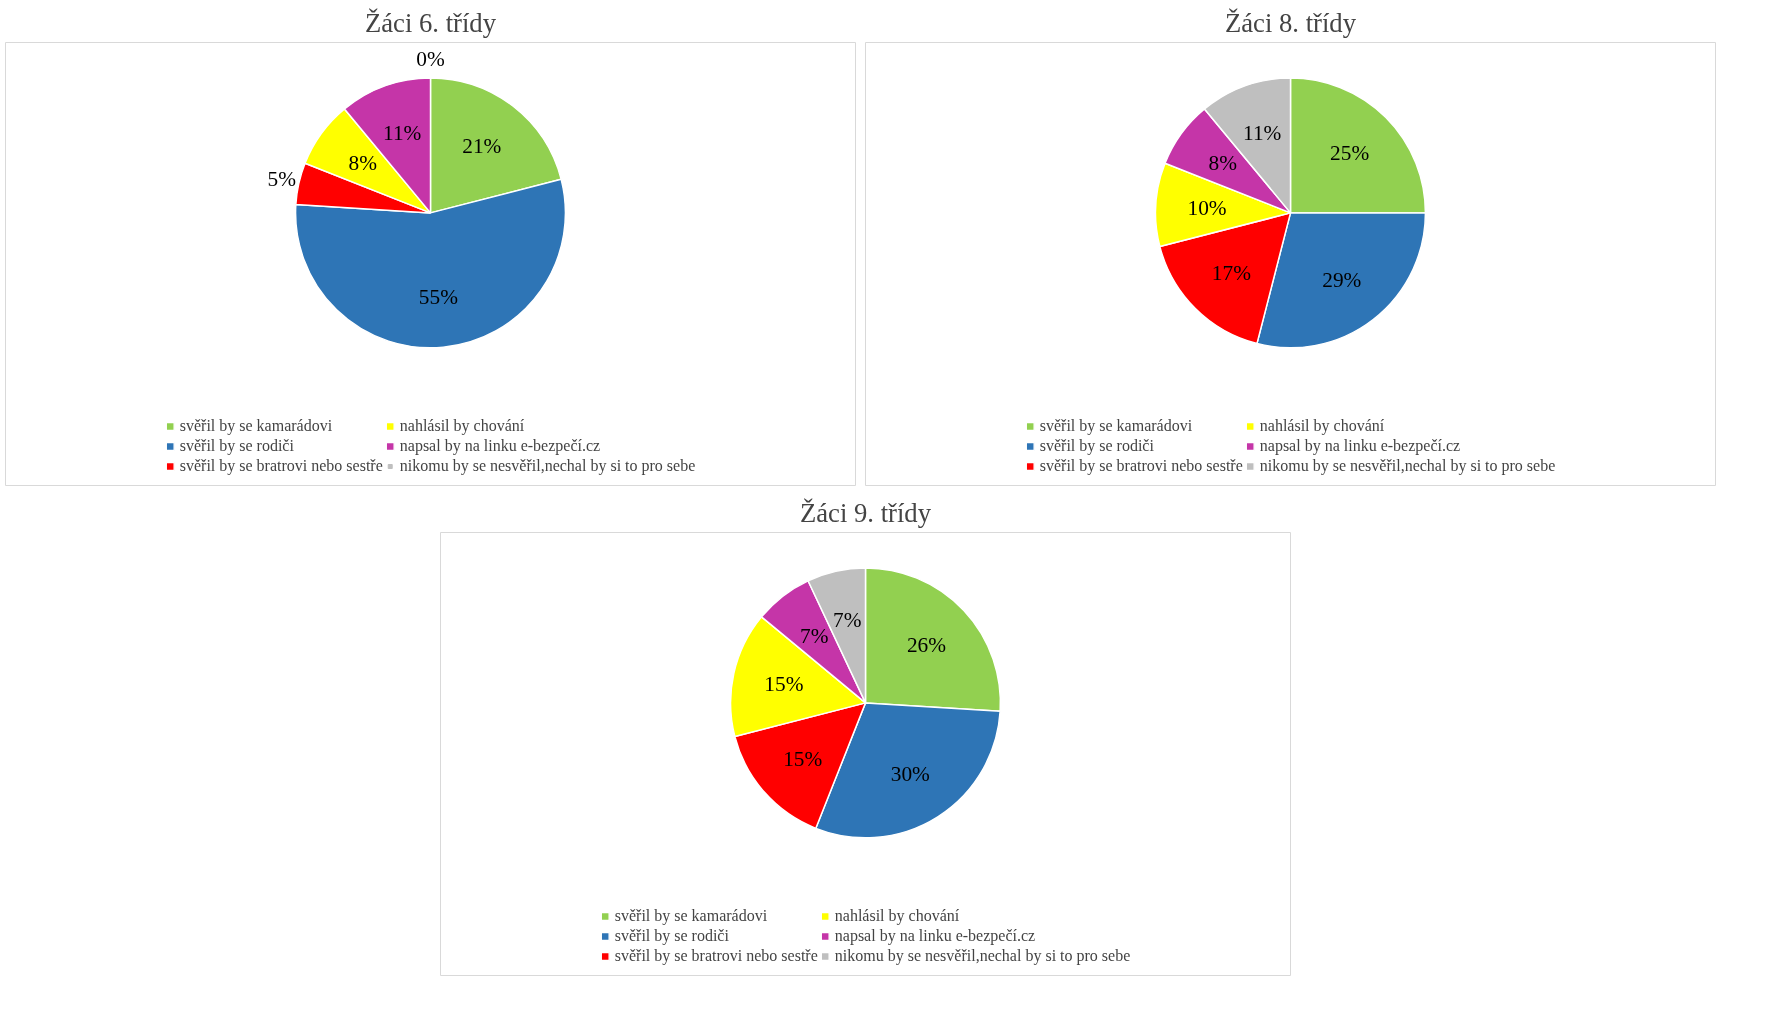 The height and width of the screenshot is (1023, 1775). I want to click on data-label: 55%, so click(438, 297).